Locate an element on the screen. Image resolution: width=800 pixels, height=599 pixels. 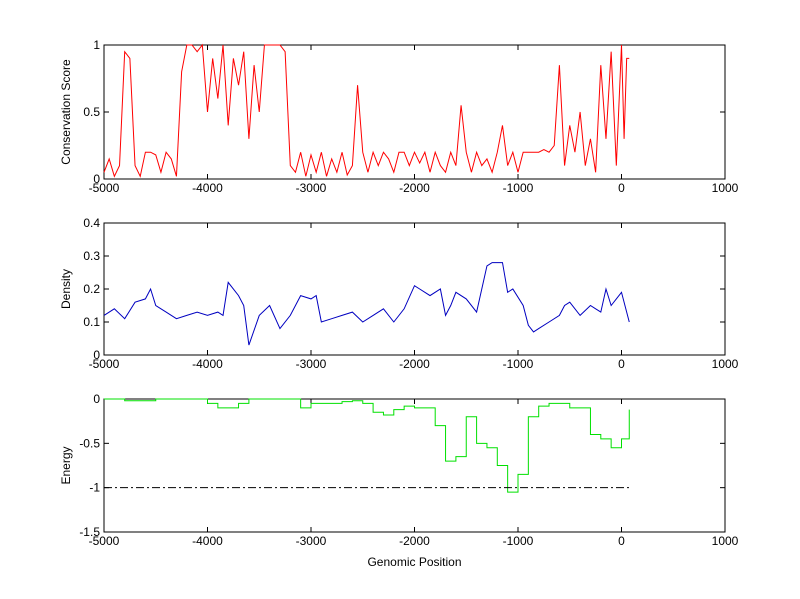
y-axis-label: Density is located at coordinates (66, 289).